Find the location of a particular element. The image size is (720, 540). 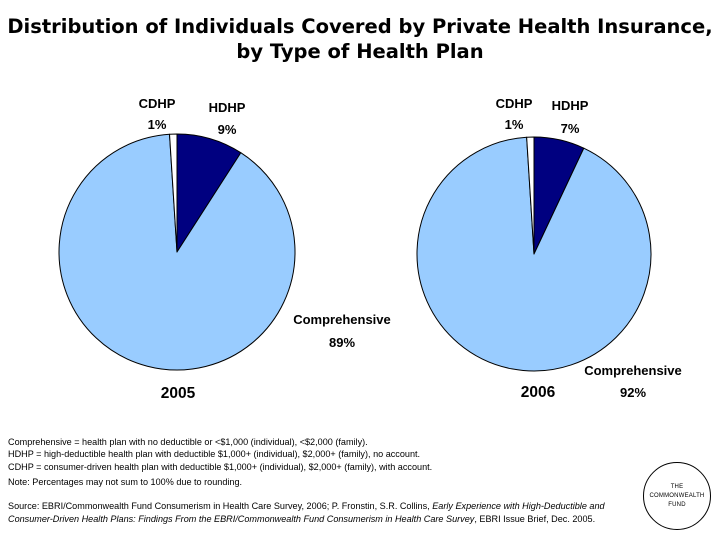

chart-title-line-2: by Type of Health Plan is located at coordinates (360, 51).